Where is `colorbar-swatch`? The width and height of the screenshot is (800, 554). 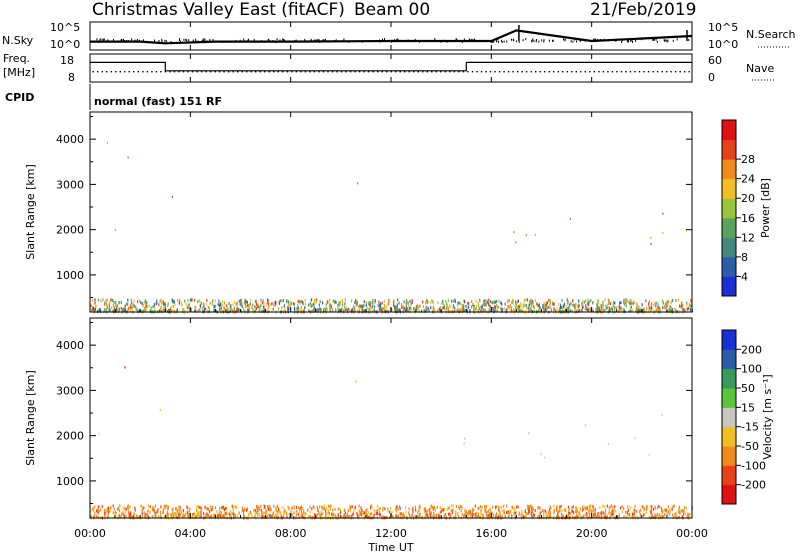 colorbar-swatch is located at coordinates (729, 130).